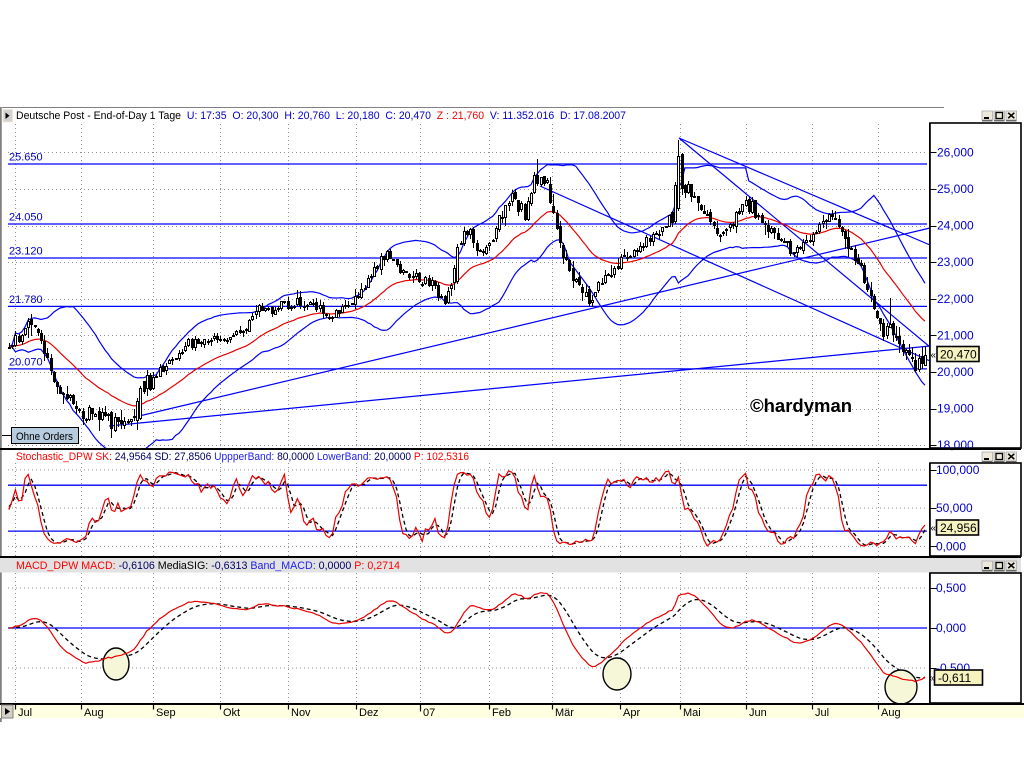  Describe the element at coordinates (301, 713) in the screenshot. I see `svg-text: Nov` at that location.